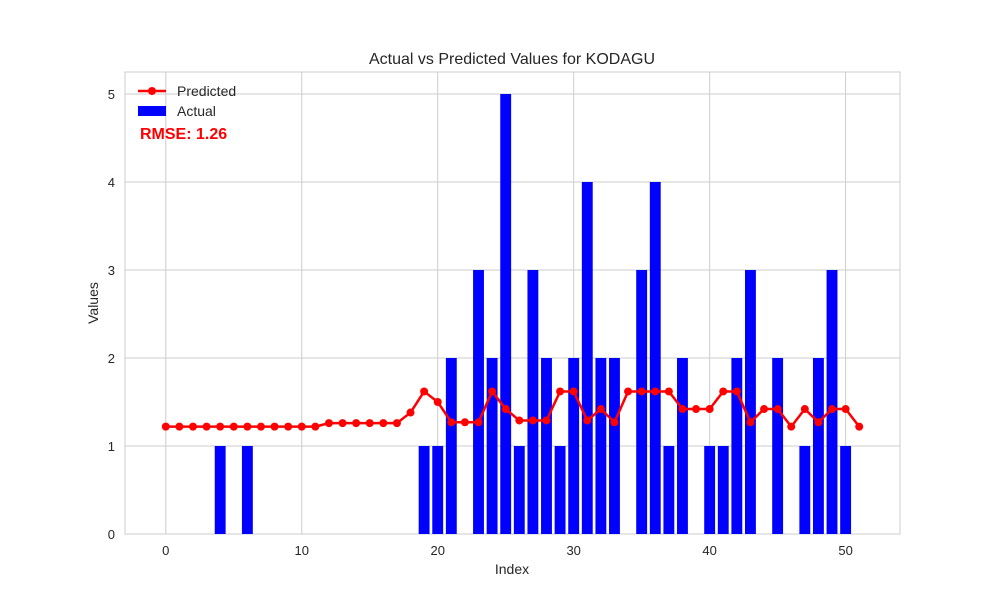 Image resolution: width=1000 pixels, height=605 pixels. Describe the element at coordinates (183, 134) in the screenshot. I see `rmse-annotation: RMSE: 1.26` at that location.